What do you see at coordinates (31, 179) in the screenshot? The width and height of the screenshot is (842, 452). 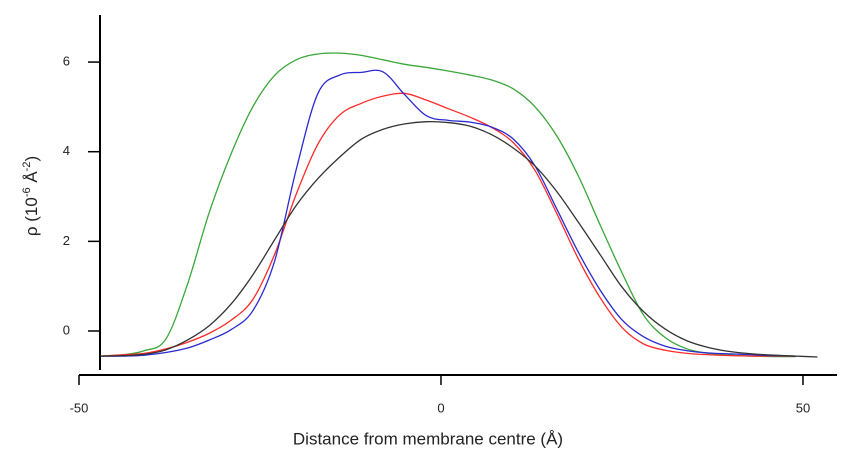 I see `y-label-part: Å` at bounding box center [31, 179].